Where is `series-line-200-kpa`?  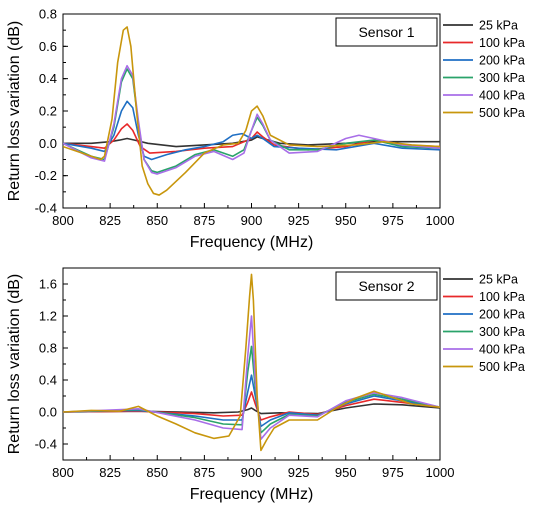 series-line-200-kpa is located at coordinates (251, 130).